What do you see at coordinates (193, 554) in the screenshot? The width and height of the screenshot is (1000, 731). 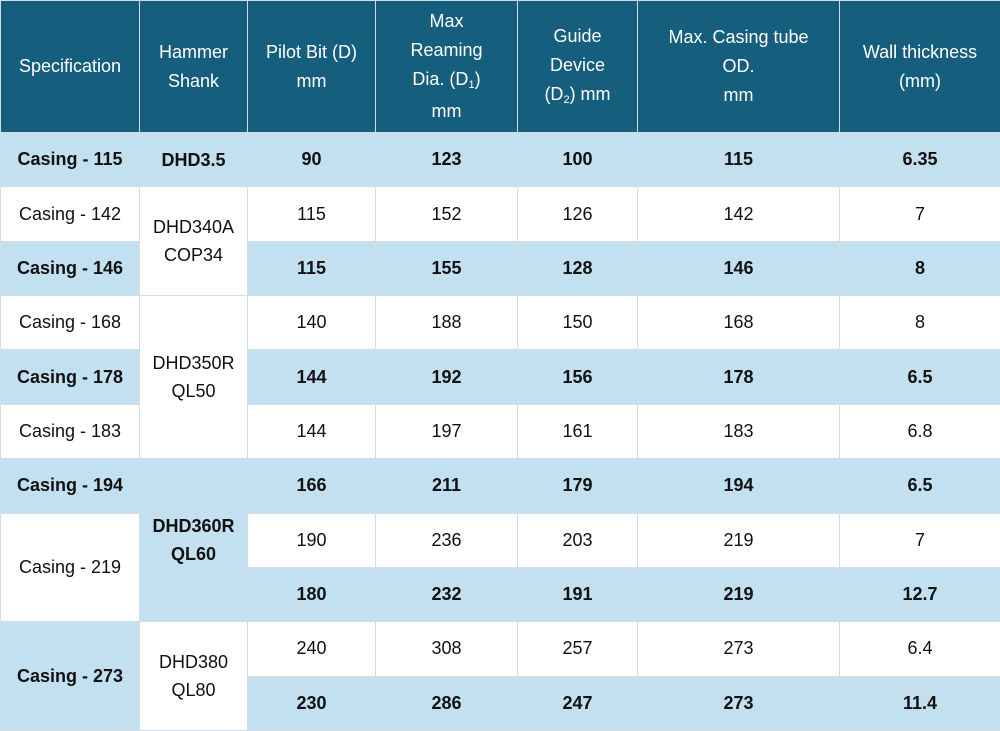 I see `shank-line: QL60` at bounding box center [193, 554].